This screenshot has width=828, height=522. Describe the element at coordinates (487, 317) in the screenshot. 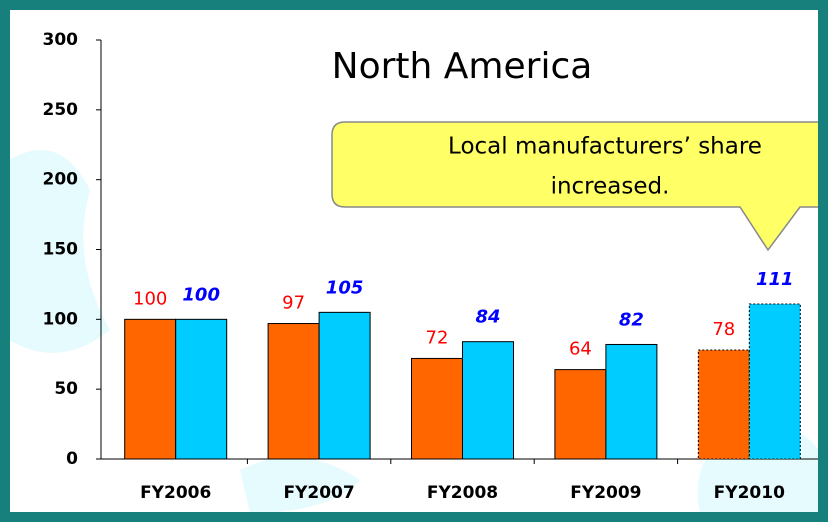

I see `data-label: 84` at that location.